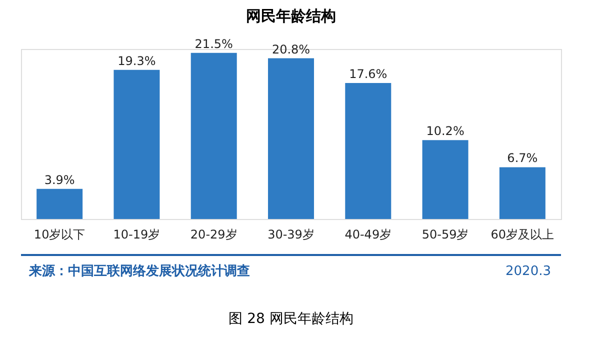 This screenshot has width=597, height=360. Describe the element at coordinates (59, 179) in the screenshot. I see `data-label: 3.9%` at that location.